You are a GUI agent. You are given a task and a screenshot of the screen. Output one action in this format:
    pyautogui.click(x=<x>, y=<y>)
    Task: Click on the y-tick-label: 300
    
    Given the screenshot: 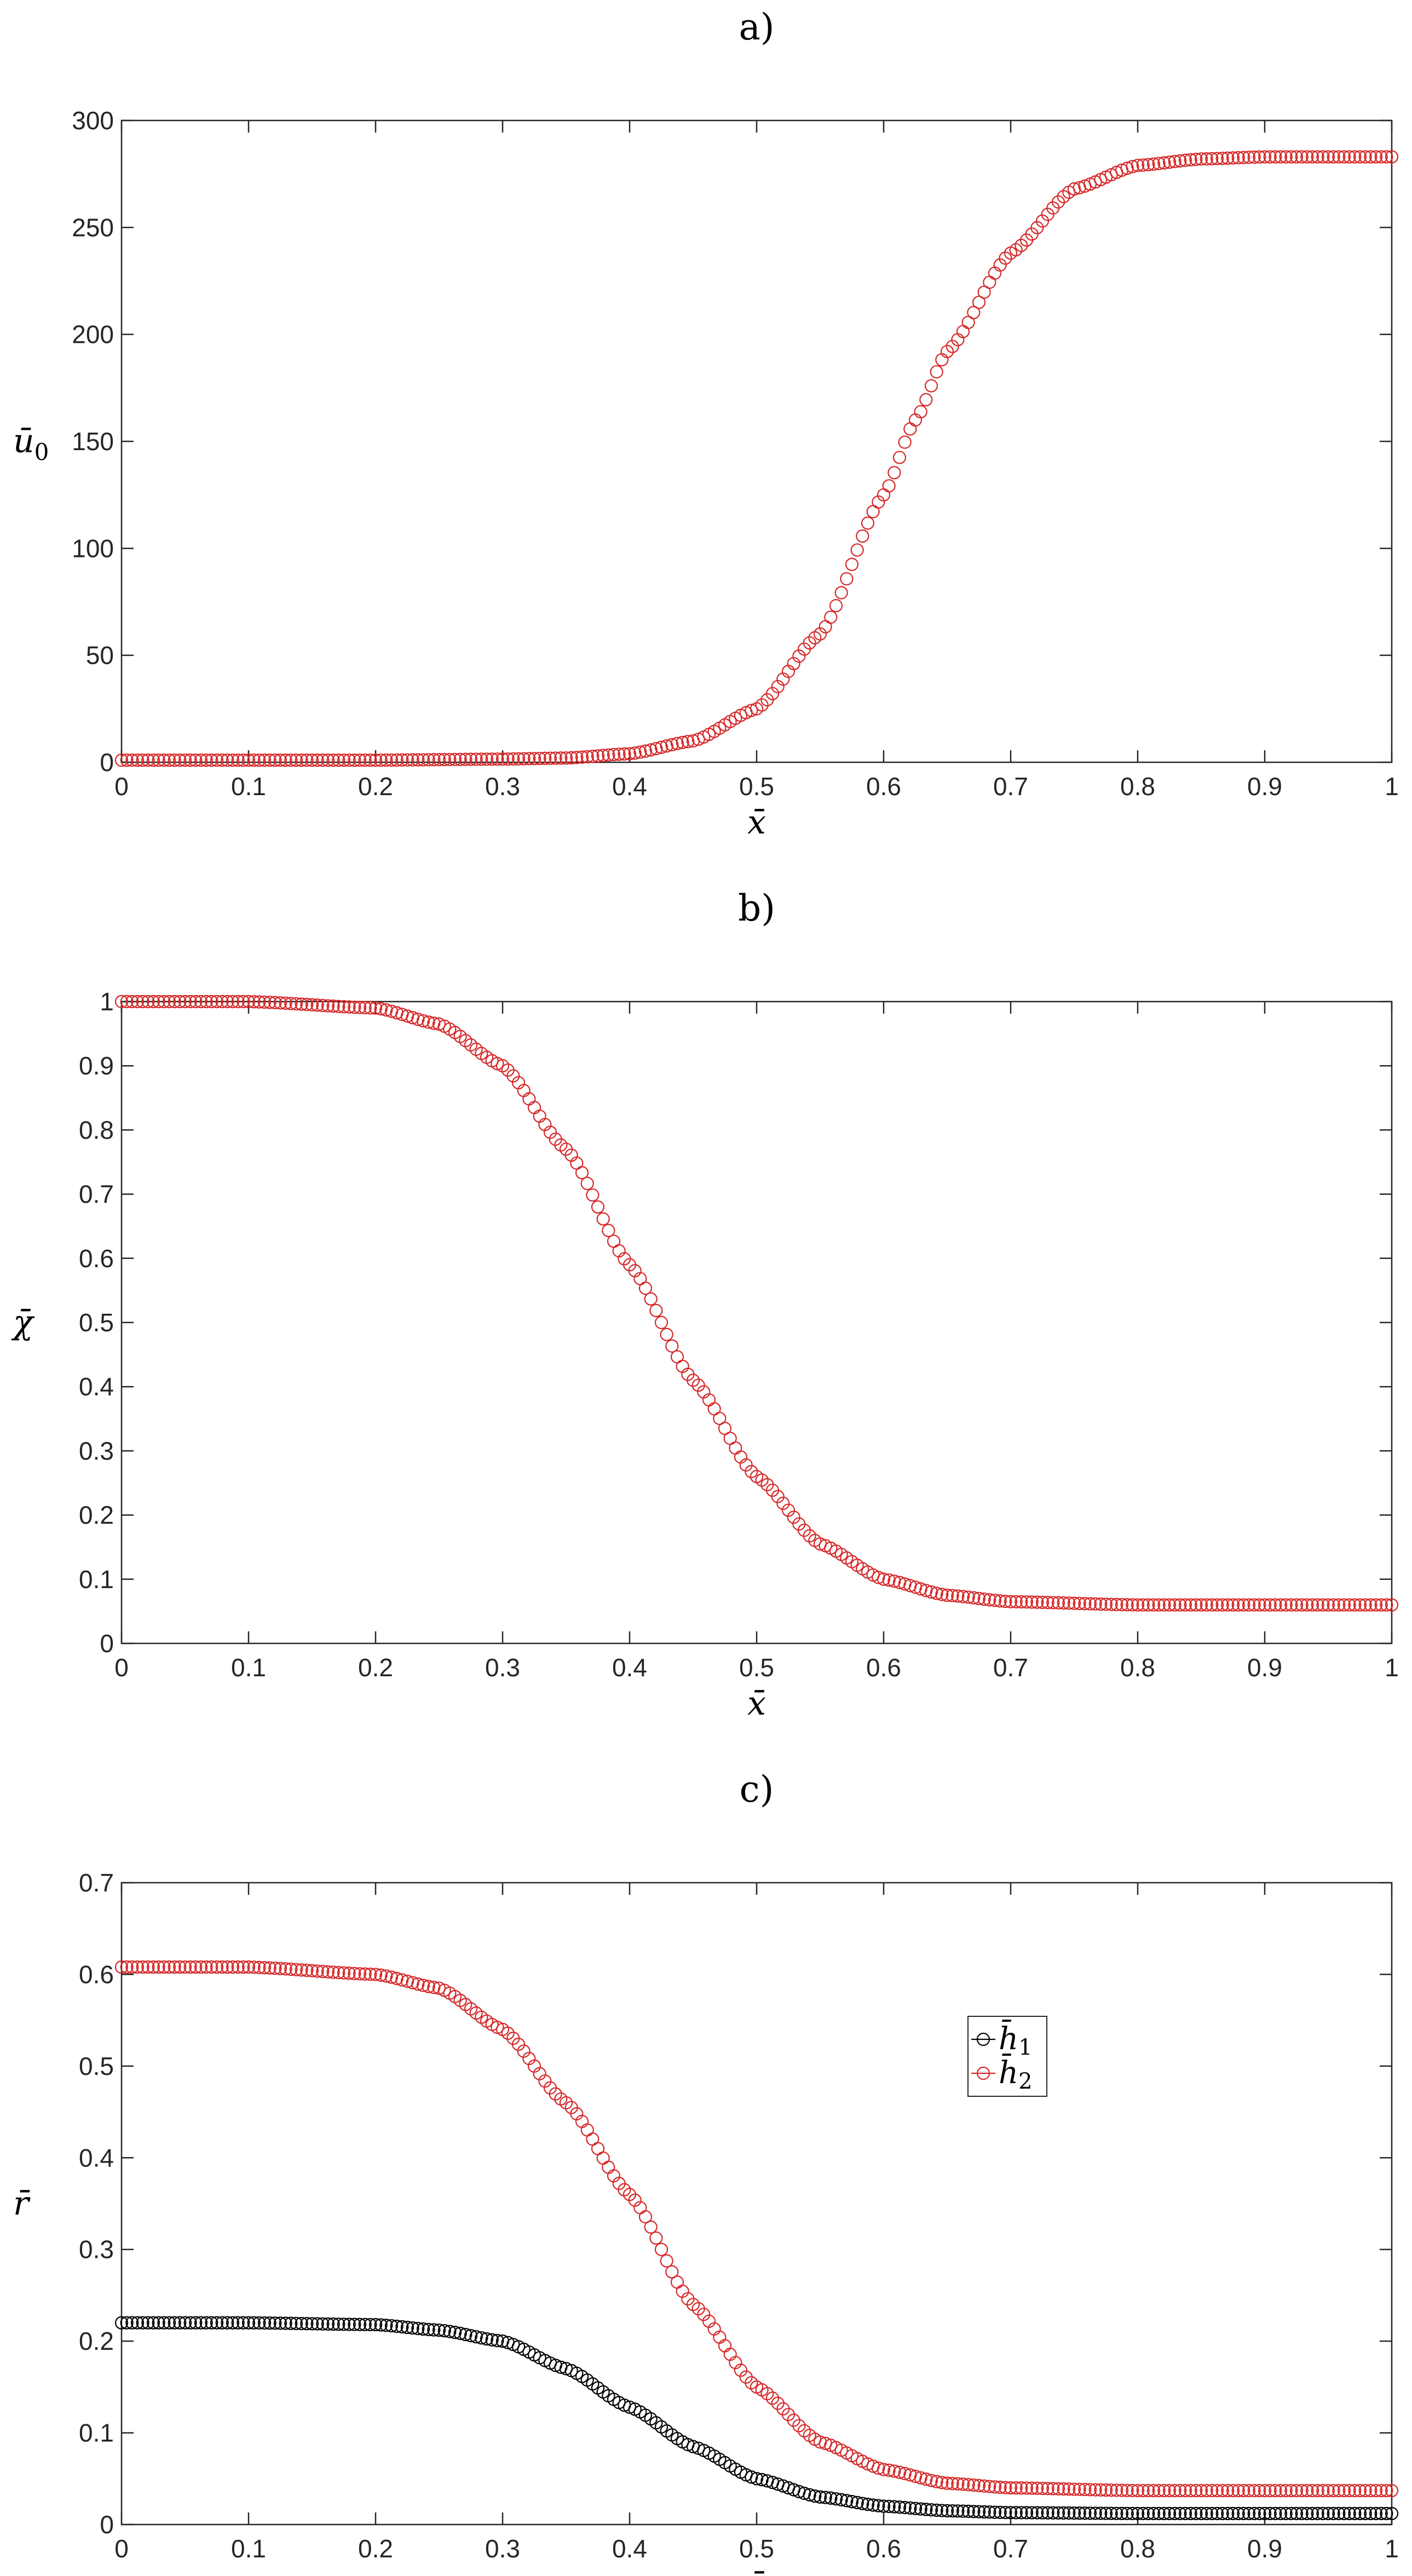 What is the action you would take?
    pyautogui.click(x=93, y=121)
    